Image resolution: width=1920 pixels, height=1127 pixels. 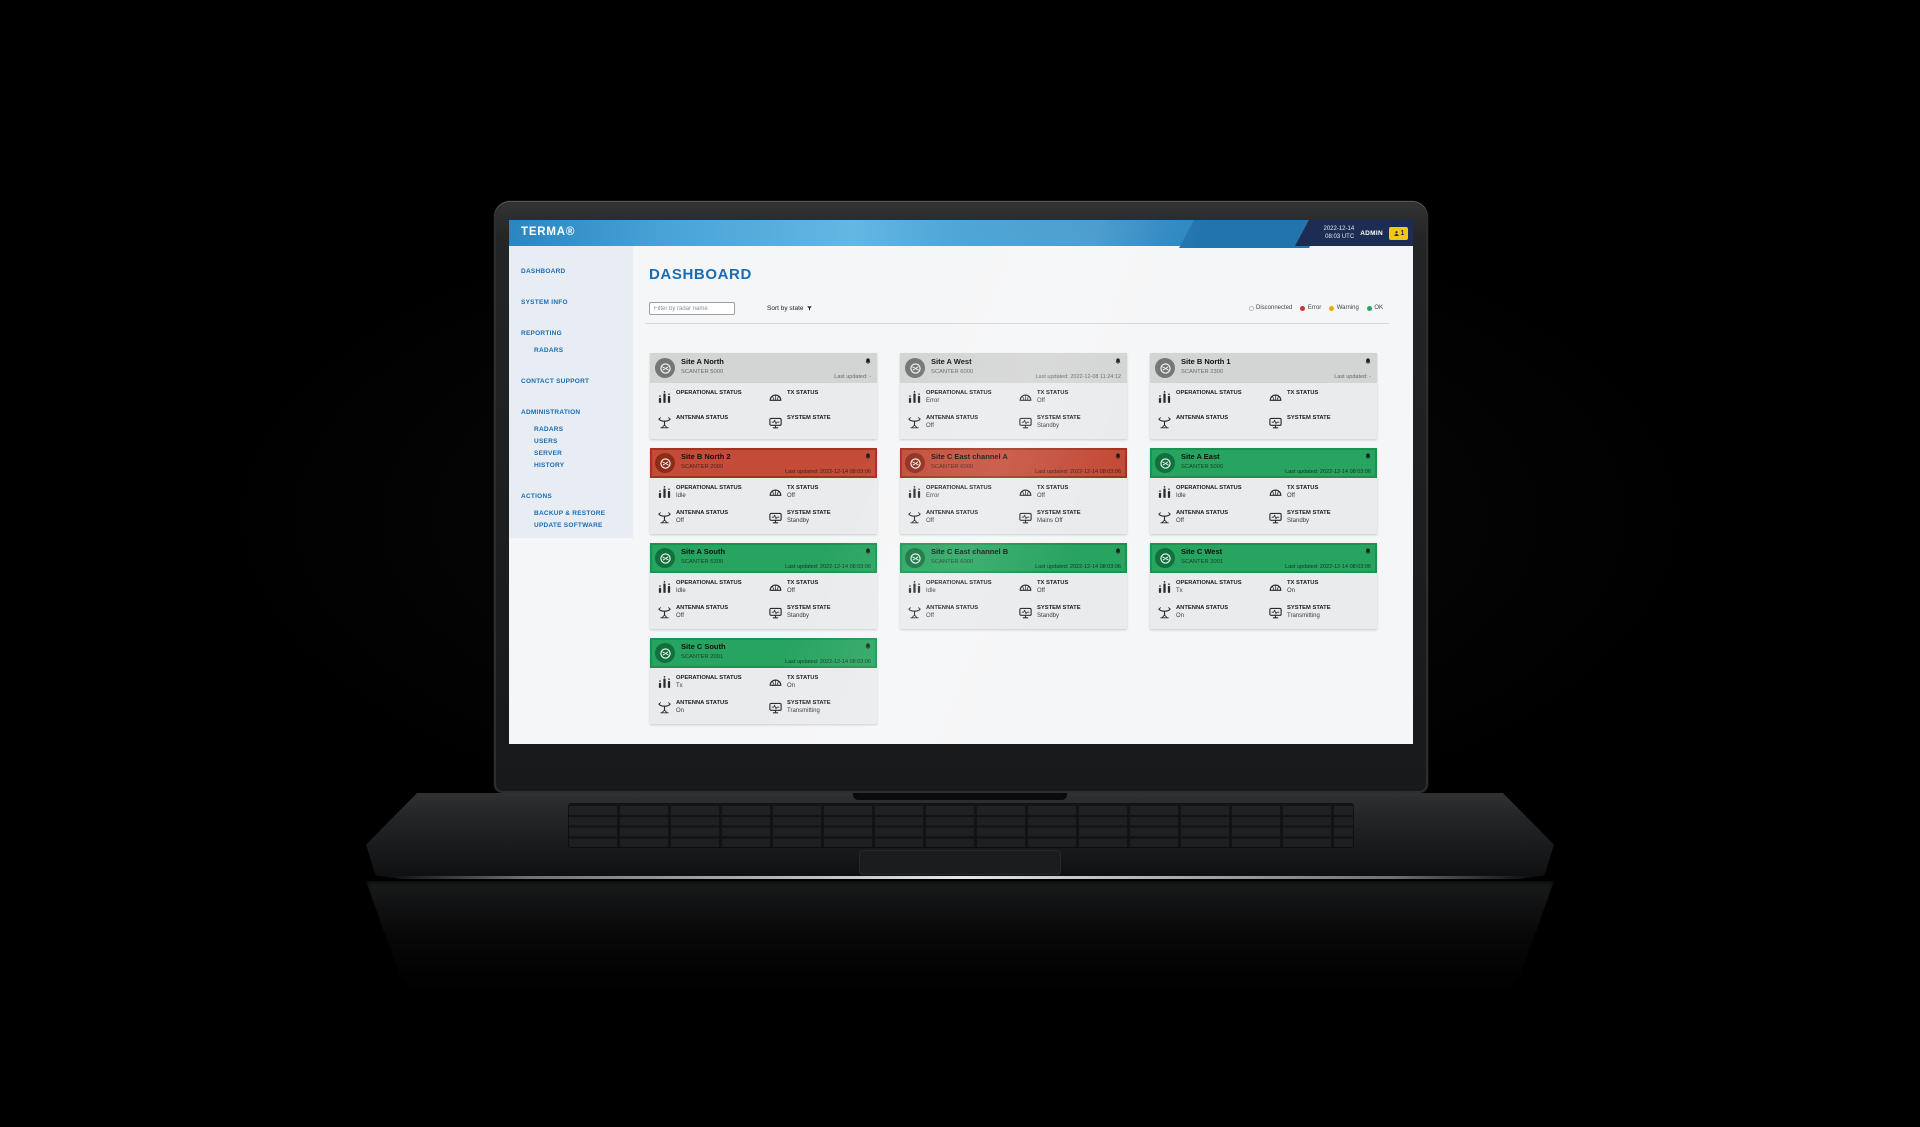 I want to click on sidebar-item-actions: ACTIONS, so click(x=536, y=496).